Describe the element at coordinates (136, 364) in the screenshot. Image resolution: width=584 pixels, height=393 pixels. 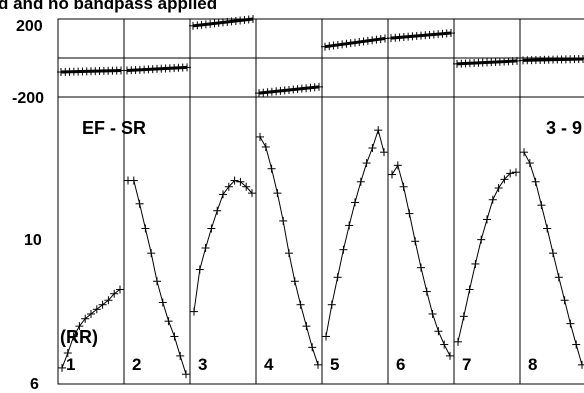
I see `channel-label-2: 2` at that location.